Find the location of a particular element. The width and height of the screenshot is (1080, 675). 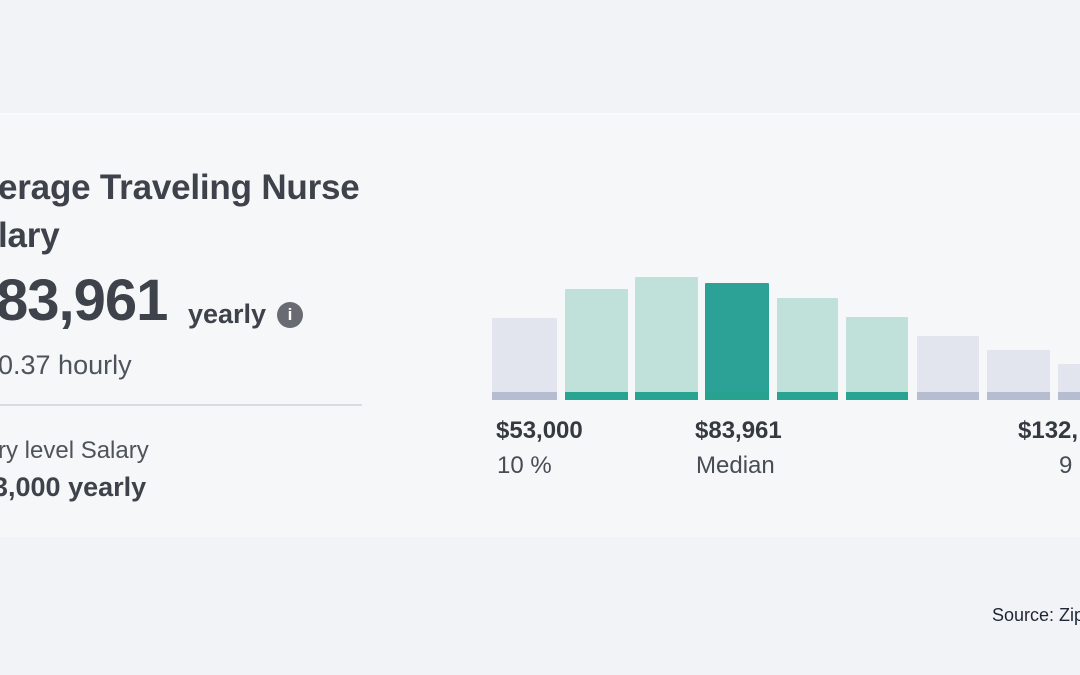

info-icon-glyph: i is located at coordinates (290, 314).